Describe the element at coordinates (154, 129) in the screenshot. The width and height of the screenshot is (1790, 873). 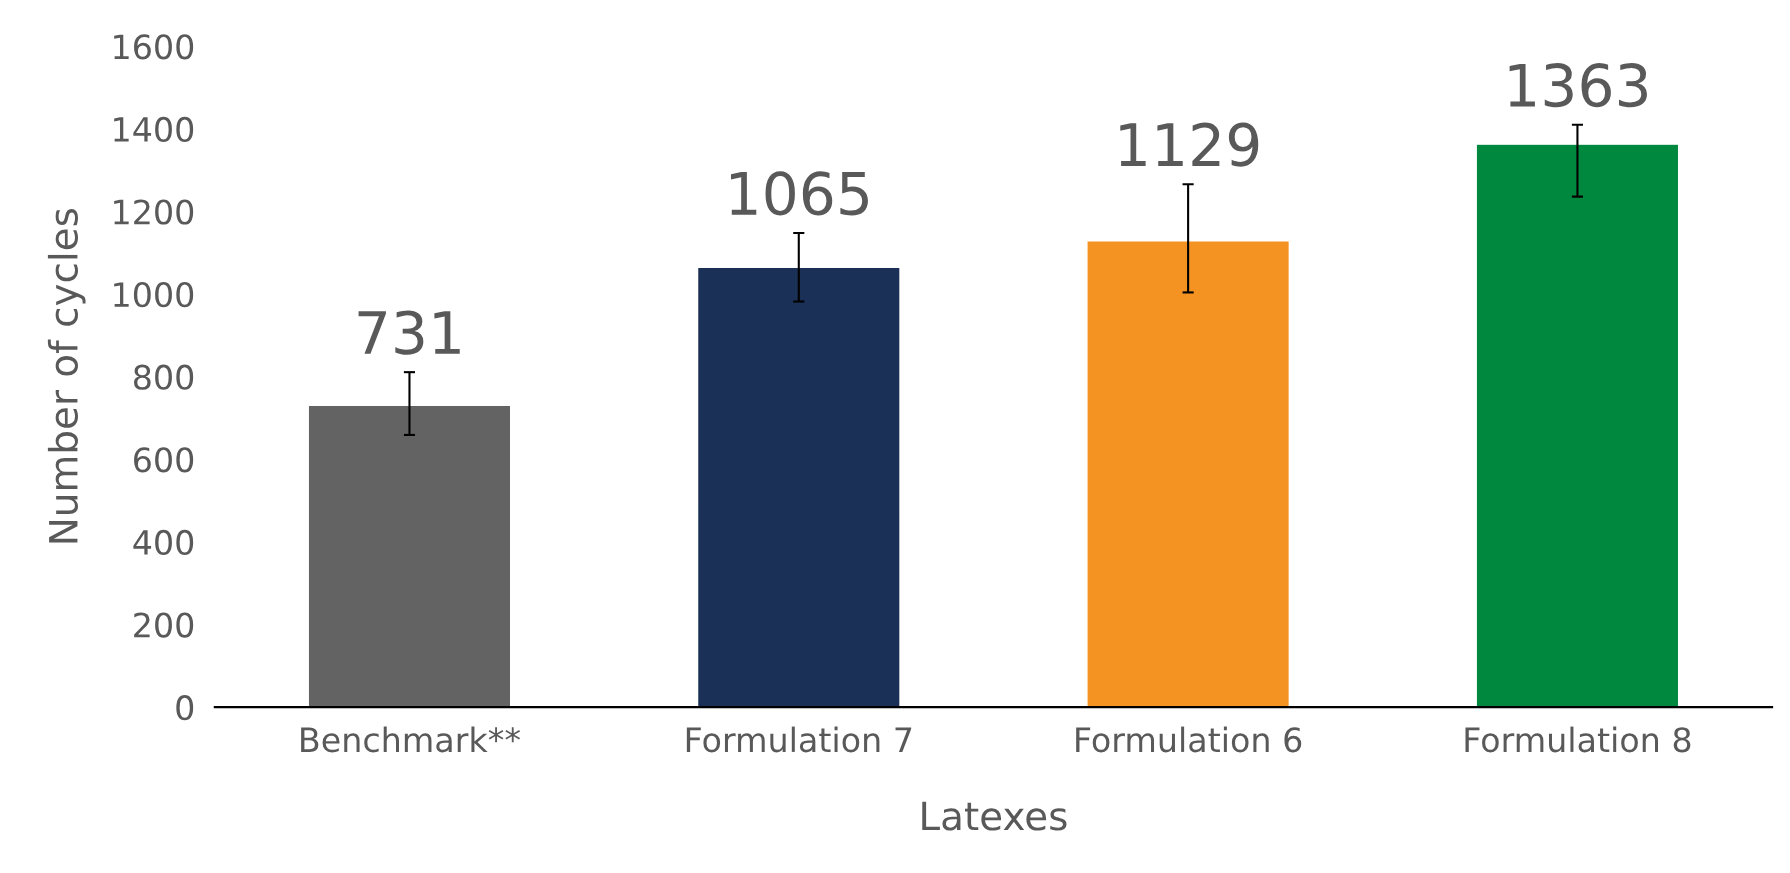
I see `y-tick-label: 1400` at that location.